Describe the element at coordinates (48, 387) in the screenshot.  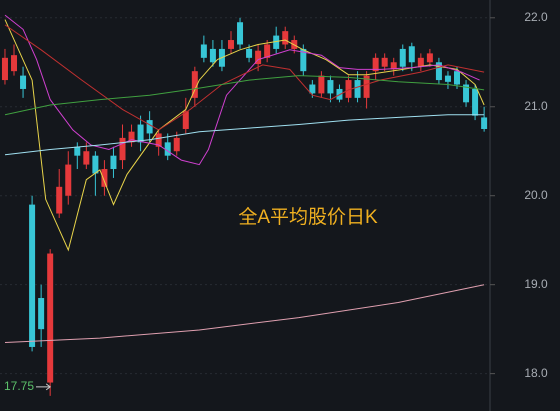
I see `min-arrow-head` at that location.